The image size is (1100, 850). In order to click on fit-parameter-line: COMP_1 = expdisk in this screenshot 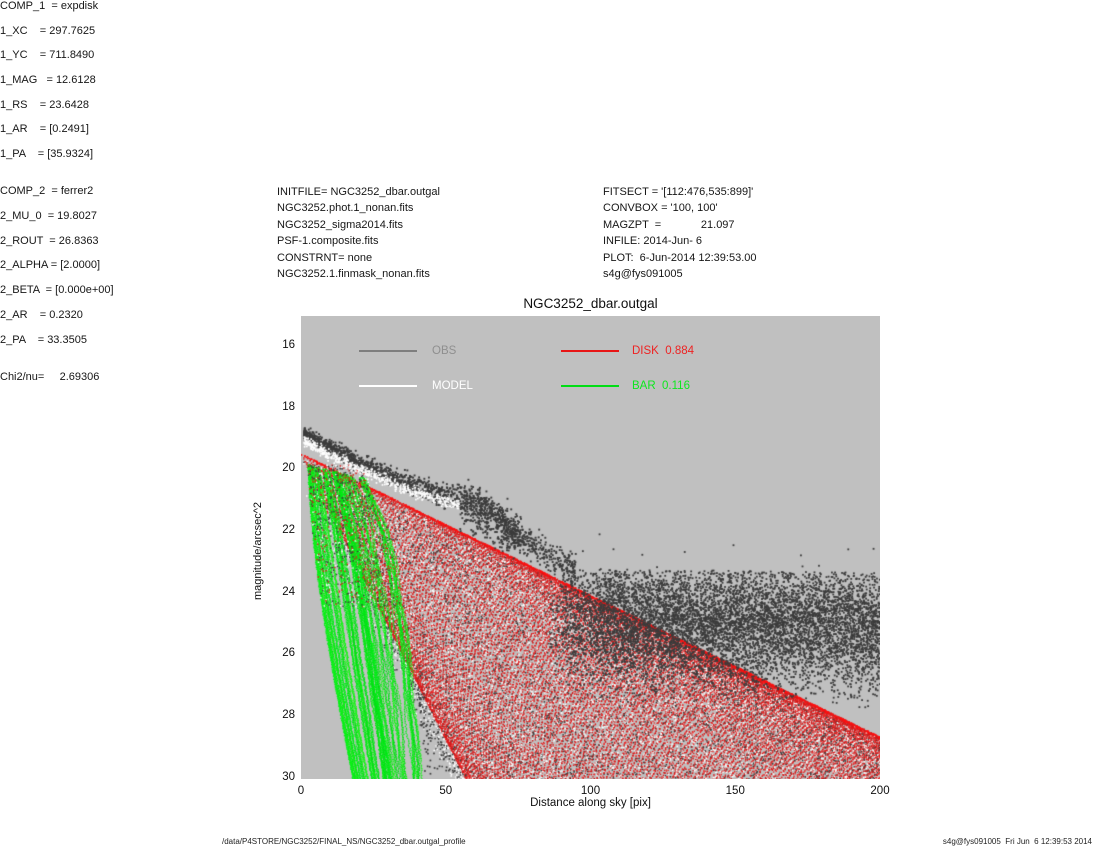, I will do `click(49, 6)`.